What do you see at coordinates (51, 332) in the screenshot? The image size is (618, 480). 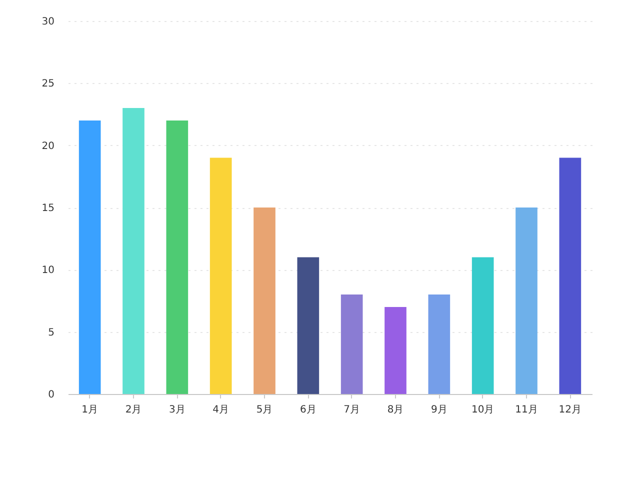 I see `y-tick-label: 5` at bounding box center [51, 332].